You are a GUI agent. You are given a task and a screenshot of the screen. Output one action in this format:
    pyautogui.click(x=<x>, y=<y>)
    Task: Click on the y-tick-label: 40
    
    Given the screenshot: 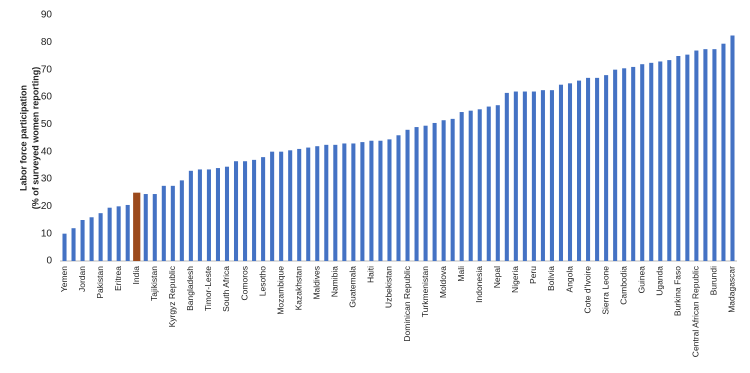 What is the action you would take?
    pyautogui.click(x=47, y=151)
    